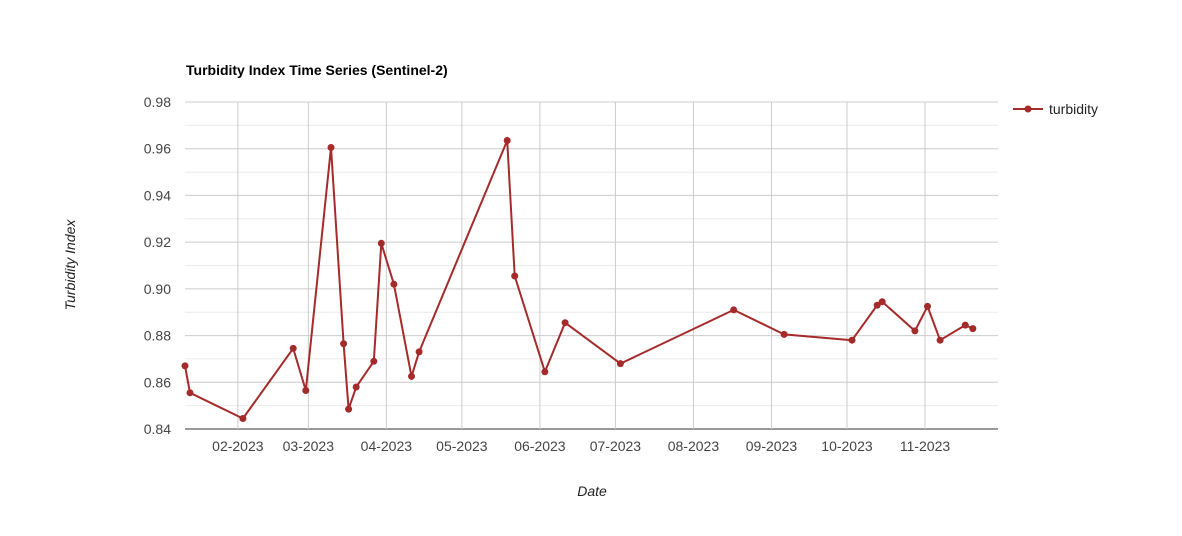 Image resolution: width=1182 pixels, height=536 pixels. Describe the element at coordinates (1028, 109) in the screenshot. I see `legend-marker` at that location.